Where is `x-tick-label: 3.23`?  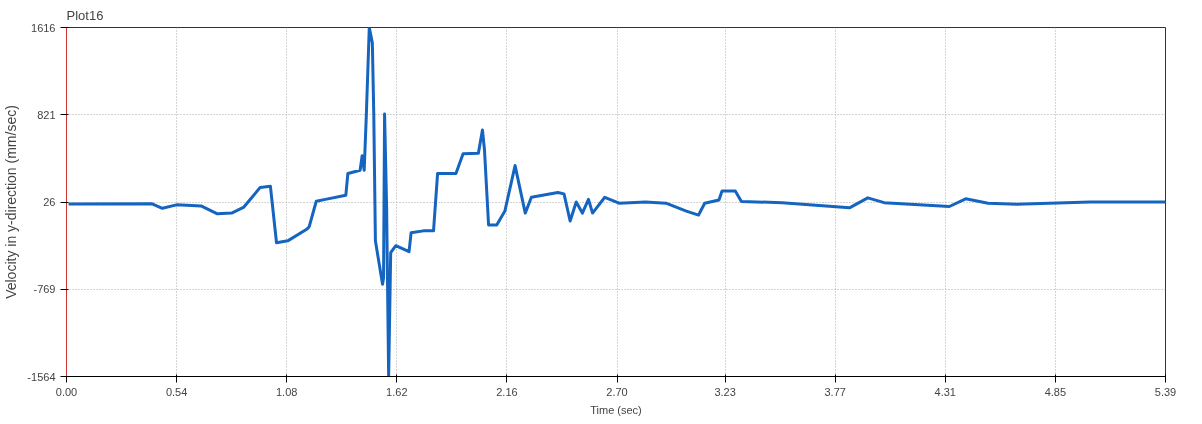 x-tick-label: 3.23 is located at coordinates (725, 391).